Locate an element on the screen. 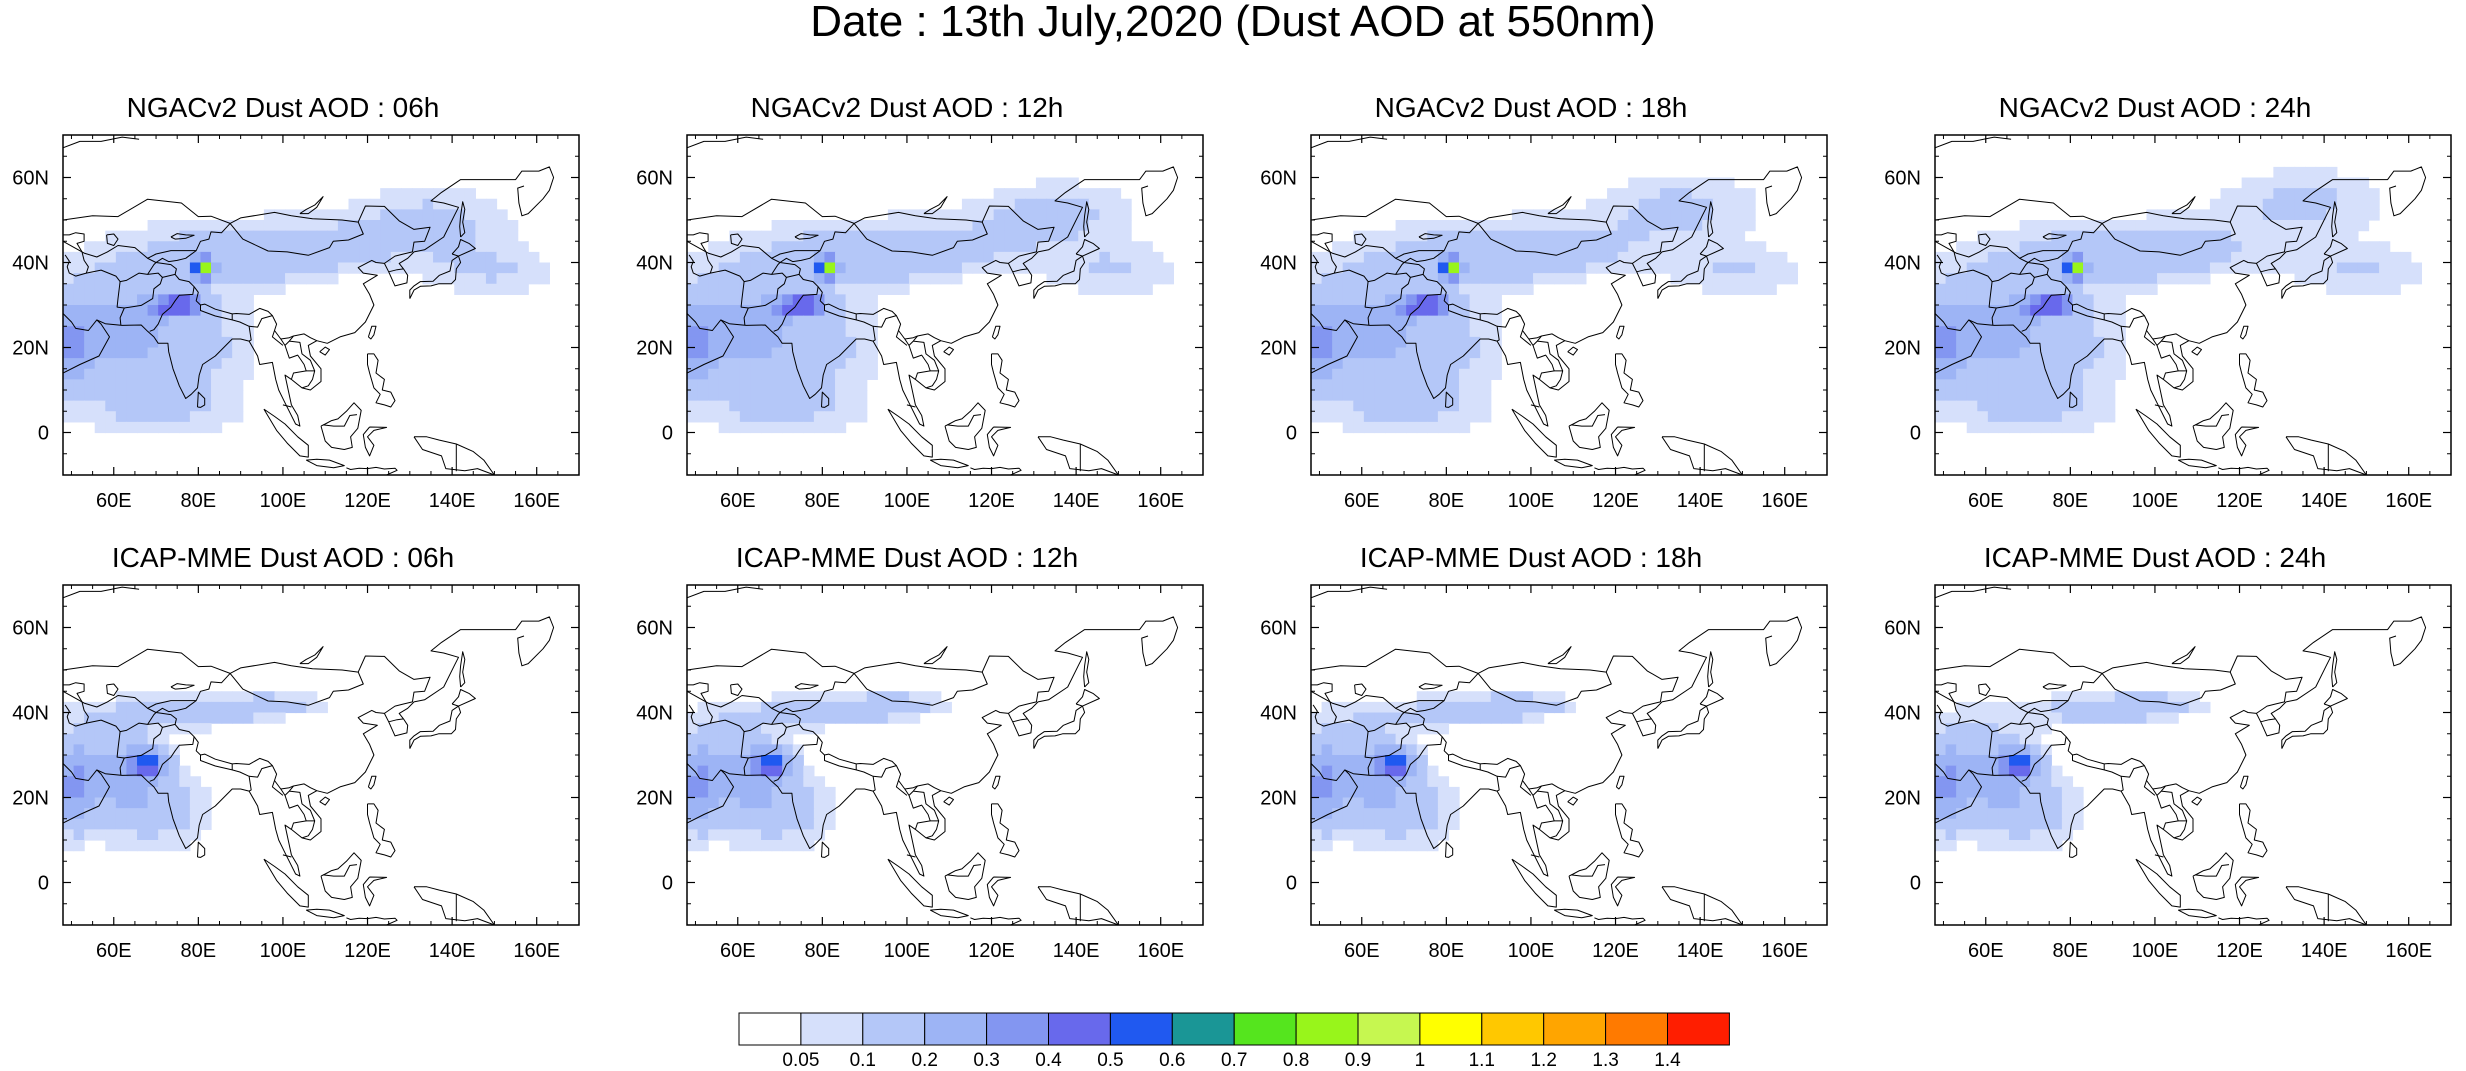 Image resolution: width=2466 pixels, height=1071 pixels. panel-title: NGACv2 Dust AOD : 18h is located at coordinates (1531, 107).